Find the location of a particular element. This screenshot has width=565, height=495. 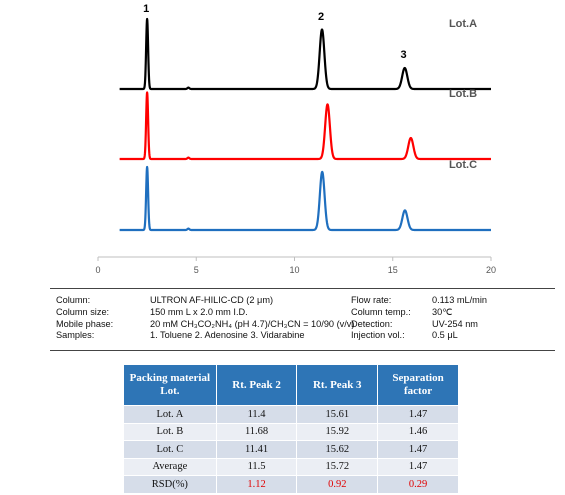

table-row: Average 11.5 15.72 1.47 is located at coordinates (291, 466).